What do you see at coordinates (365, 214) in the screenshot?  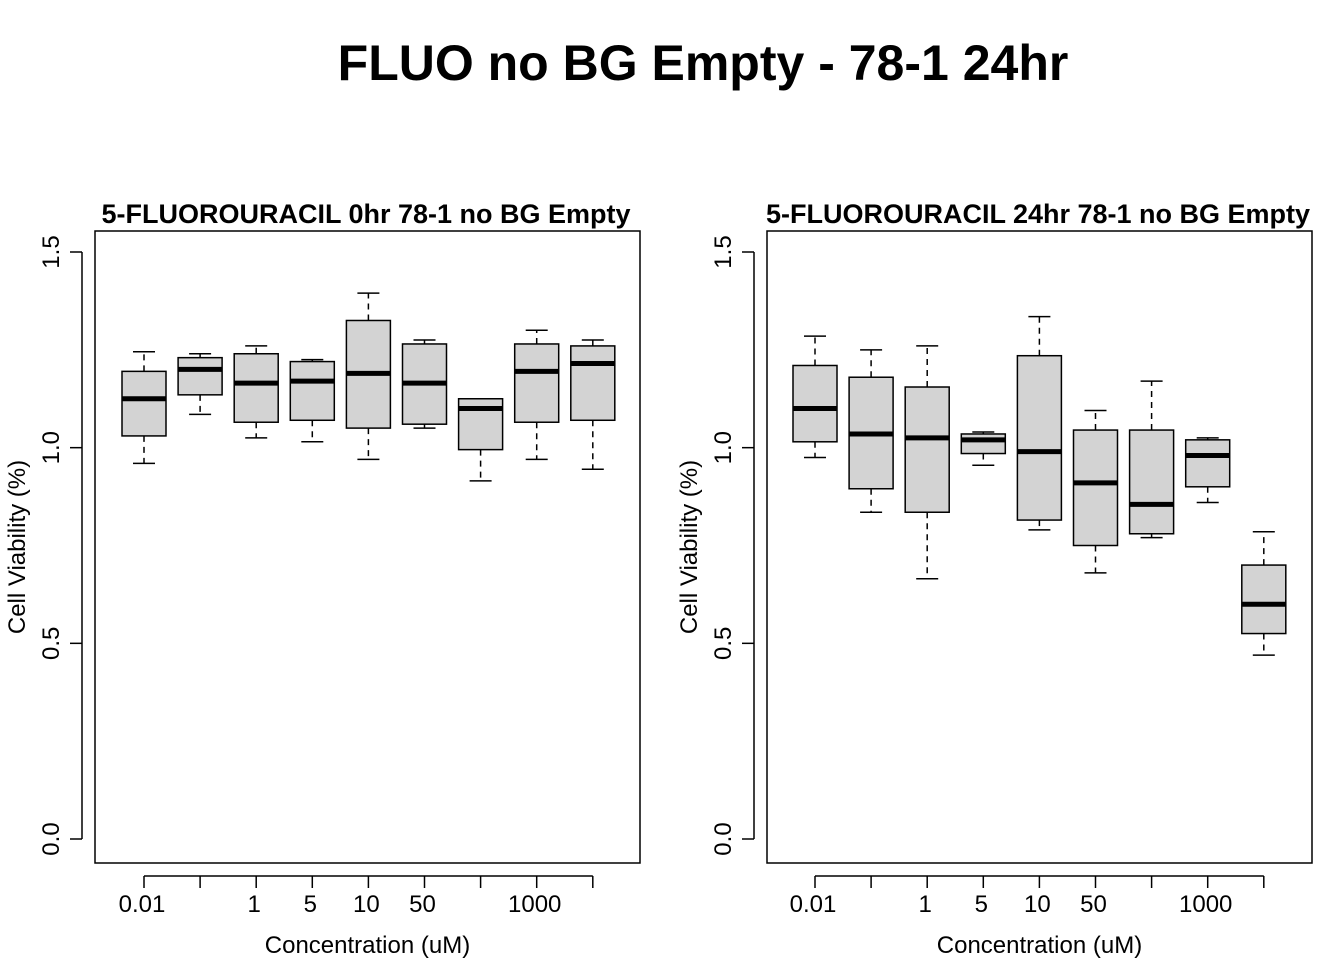 I see `panel-title: 5-FLUOROURACIL 0hr 78-1 no BG Empty` at bounding box center [365, 214].